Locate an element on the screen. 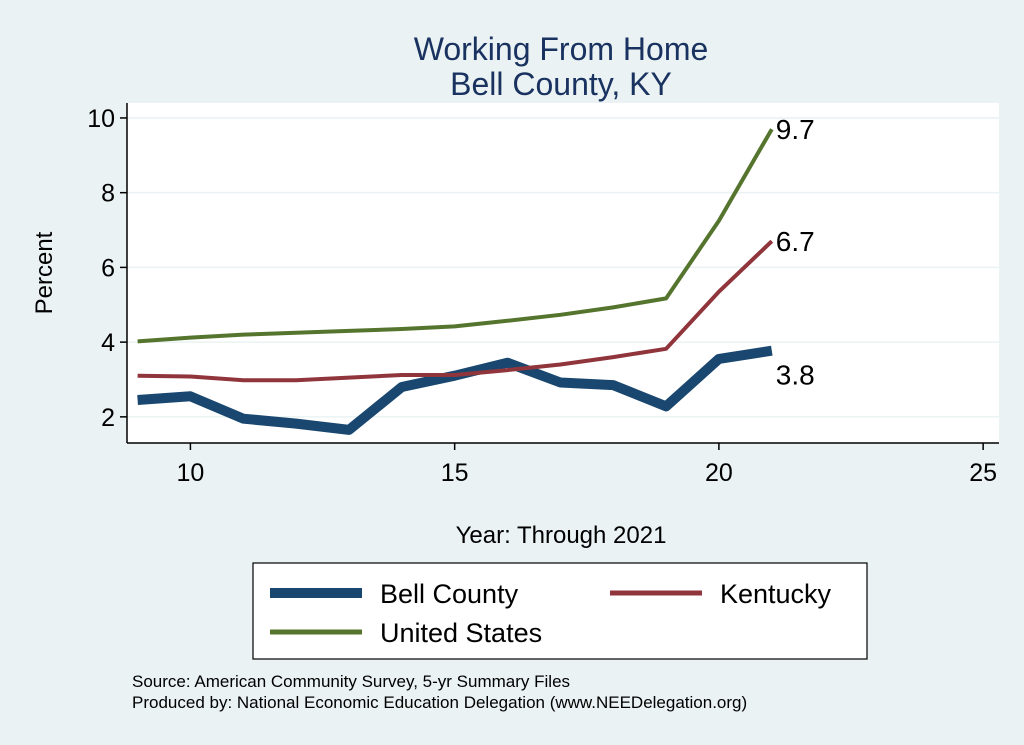 The height and width of the screenshot is (745, 1024). x-tick-label-25: 25 is located at coordinates (983, 473).